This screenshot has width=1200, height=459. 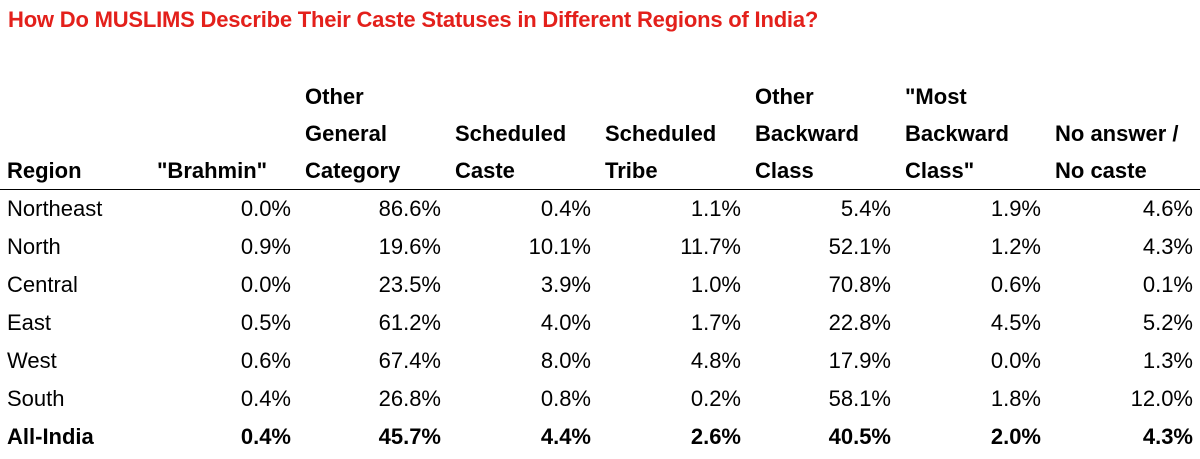 I want to click on value-cell-most-backward-class: 1.2%, so click(x=1015, y=246).